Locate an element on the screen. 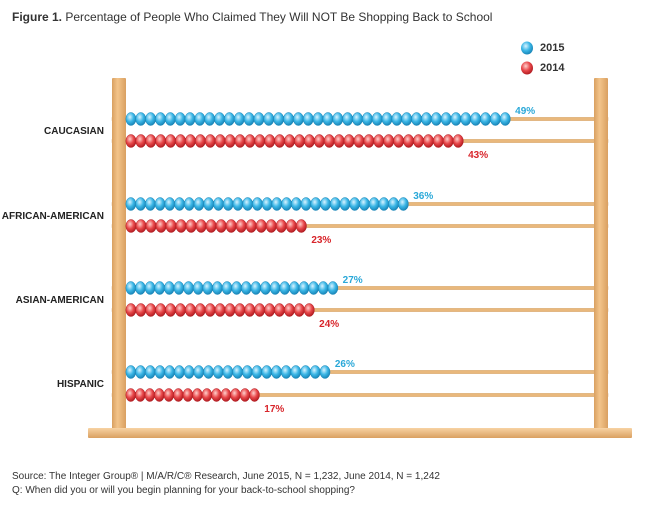 This screenshot has height=510, width=650. value-label-hispanic-2014: 17% is located at coordinates (274, 409).